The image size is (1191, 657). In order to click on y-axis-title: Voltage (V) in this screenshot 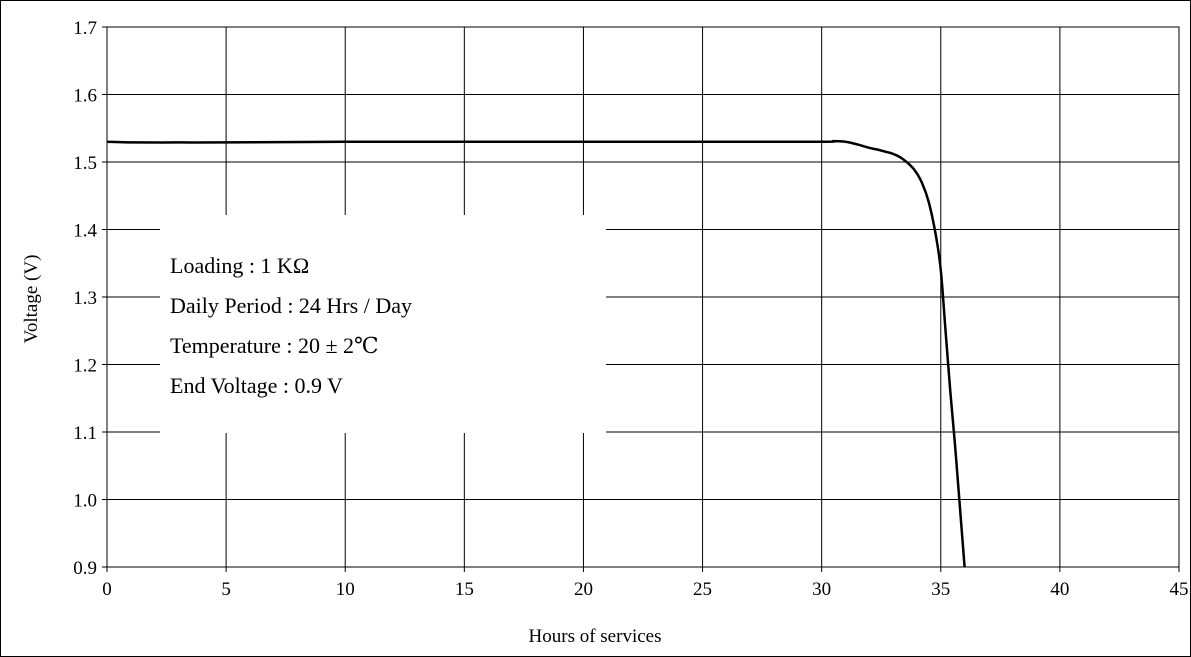, I will do `click(31, 299)`.